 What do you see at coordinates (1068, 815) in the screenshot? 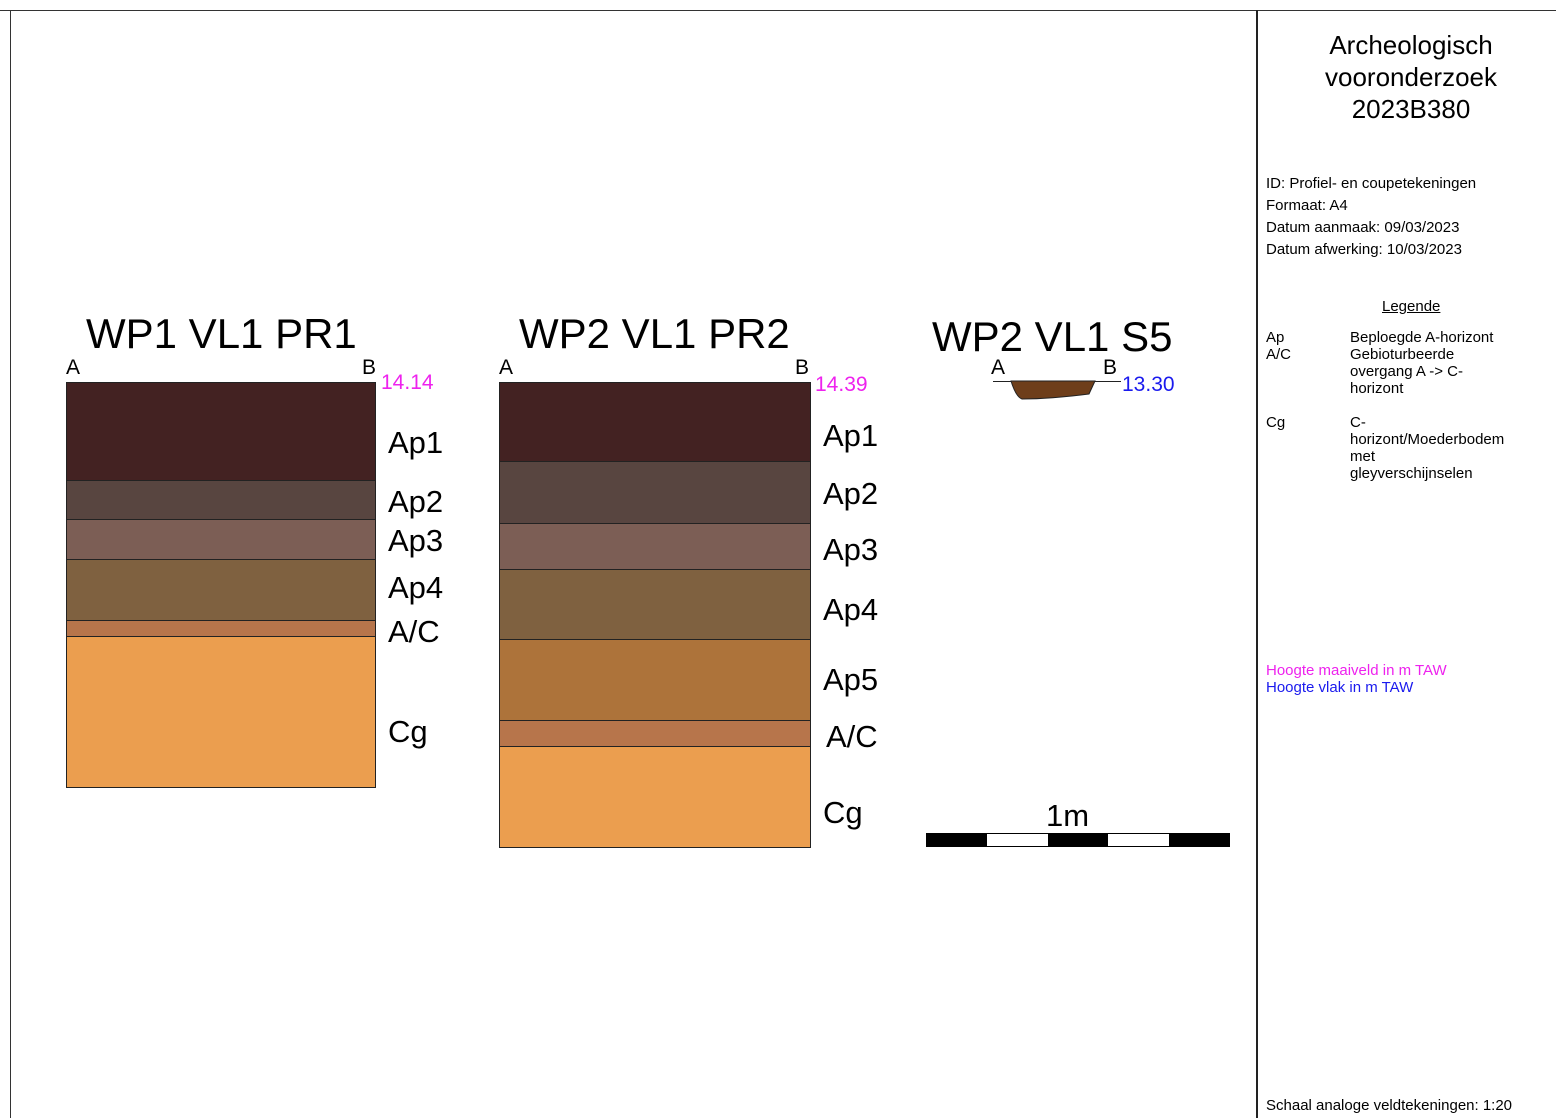
I see `scale-bar-label: 1m` at bounding box center [1068, 815].